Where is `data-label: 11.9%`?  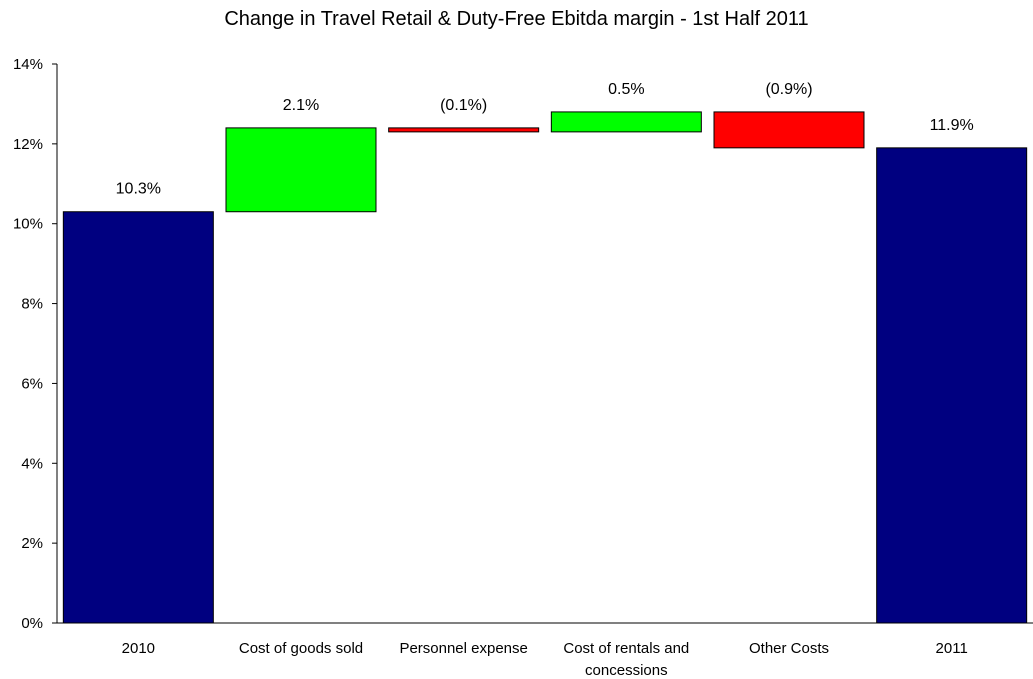 data-label: 11.9% is located at coordinates (952, 125).